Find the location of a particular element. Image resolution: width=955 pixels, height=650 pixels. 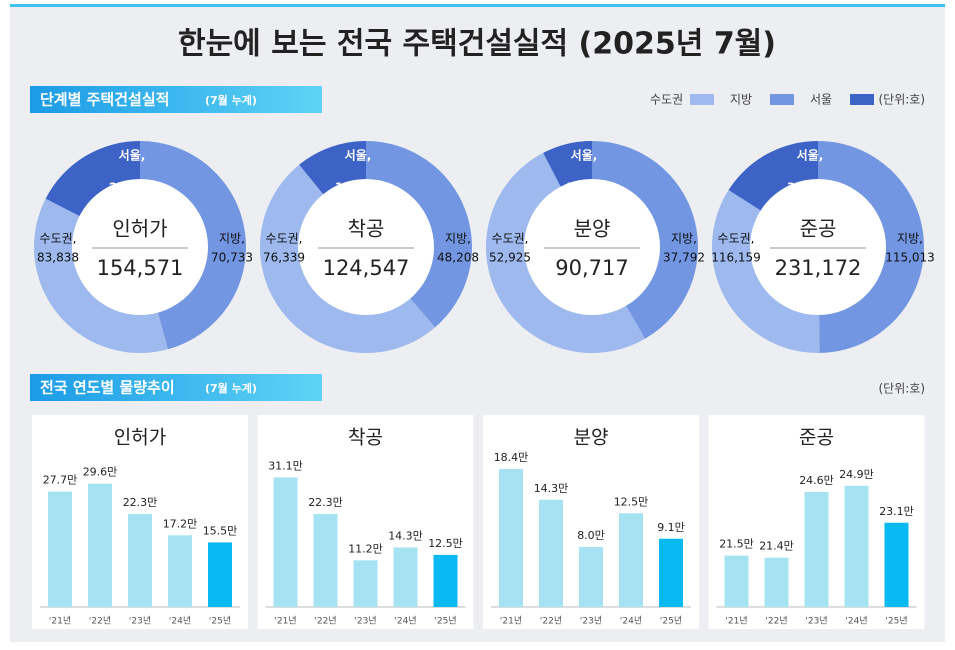

donut-total: 231,172 is located at coordinates (818, 268).